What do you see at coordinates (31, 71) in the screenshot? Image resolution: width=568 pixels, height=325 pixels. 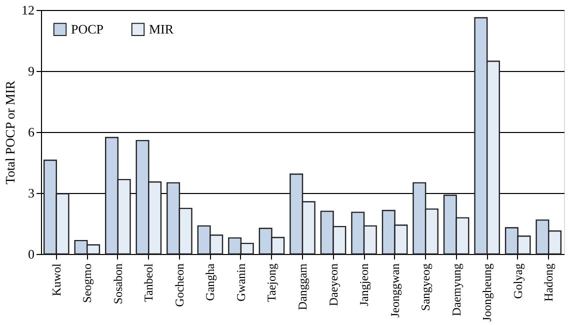 I see `y-tick-label: 9` at bounding box center [31, 71].